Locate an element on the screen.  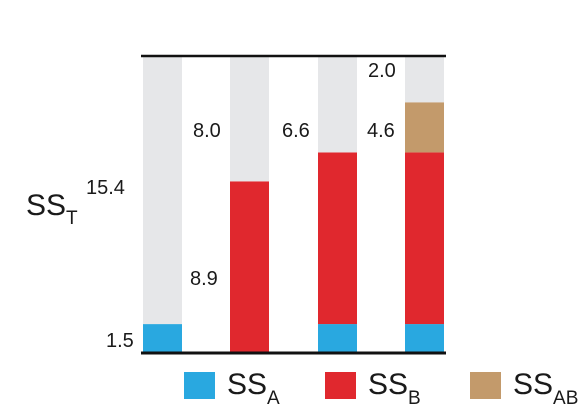
annotation-r3: 6.6 is located at coordinates (296, 131).